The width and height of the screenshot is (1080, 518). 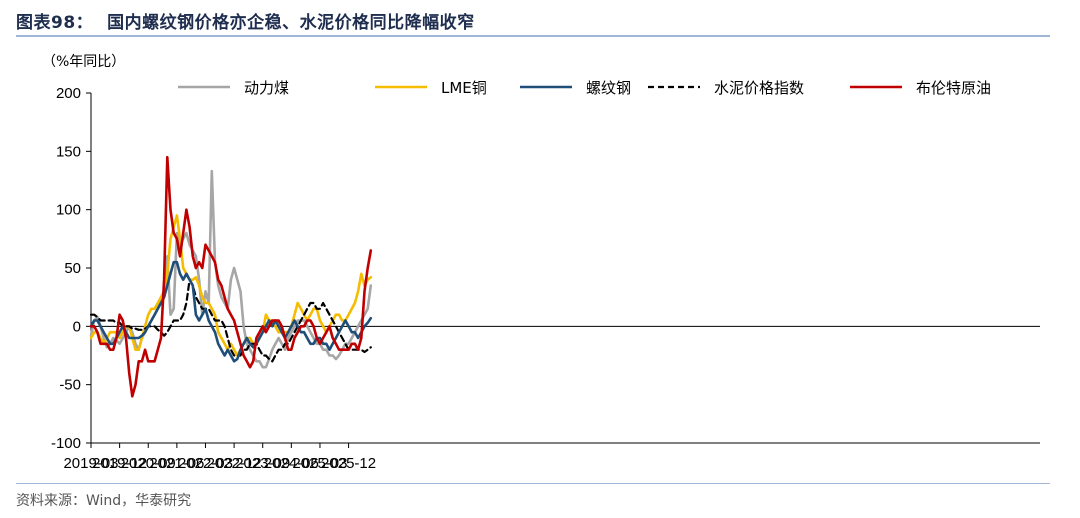 I want to click on y-tick-label: 50, so click(x=72, y=268).